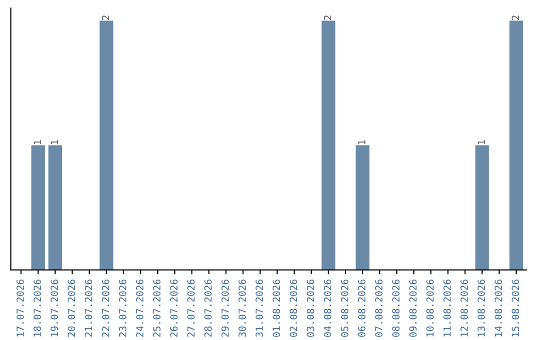  What do you see at coordinates (310, 308) in the screenshot?
I see `x-tick-label: 03.08.2026` at bounding box center [310, 308].